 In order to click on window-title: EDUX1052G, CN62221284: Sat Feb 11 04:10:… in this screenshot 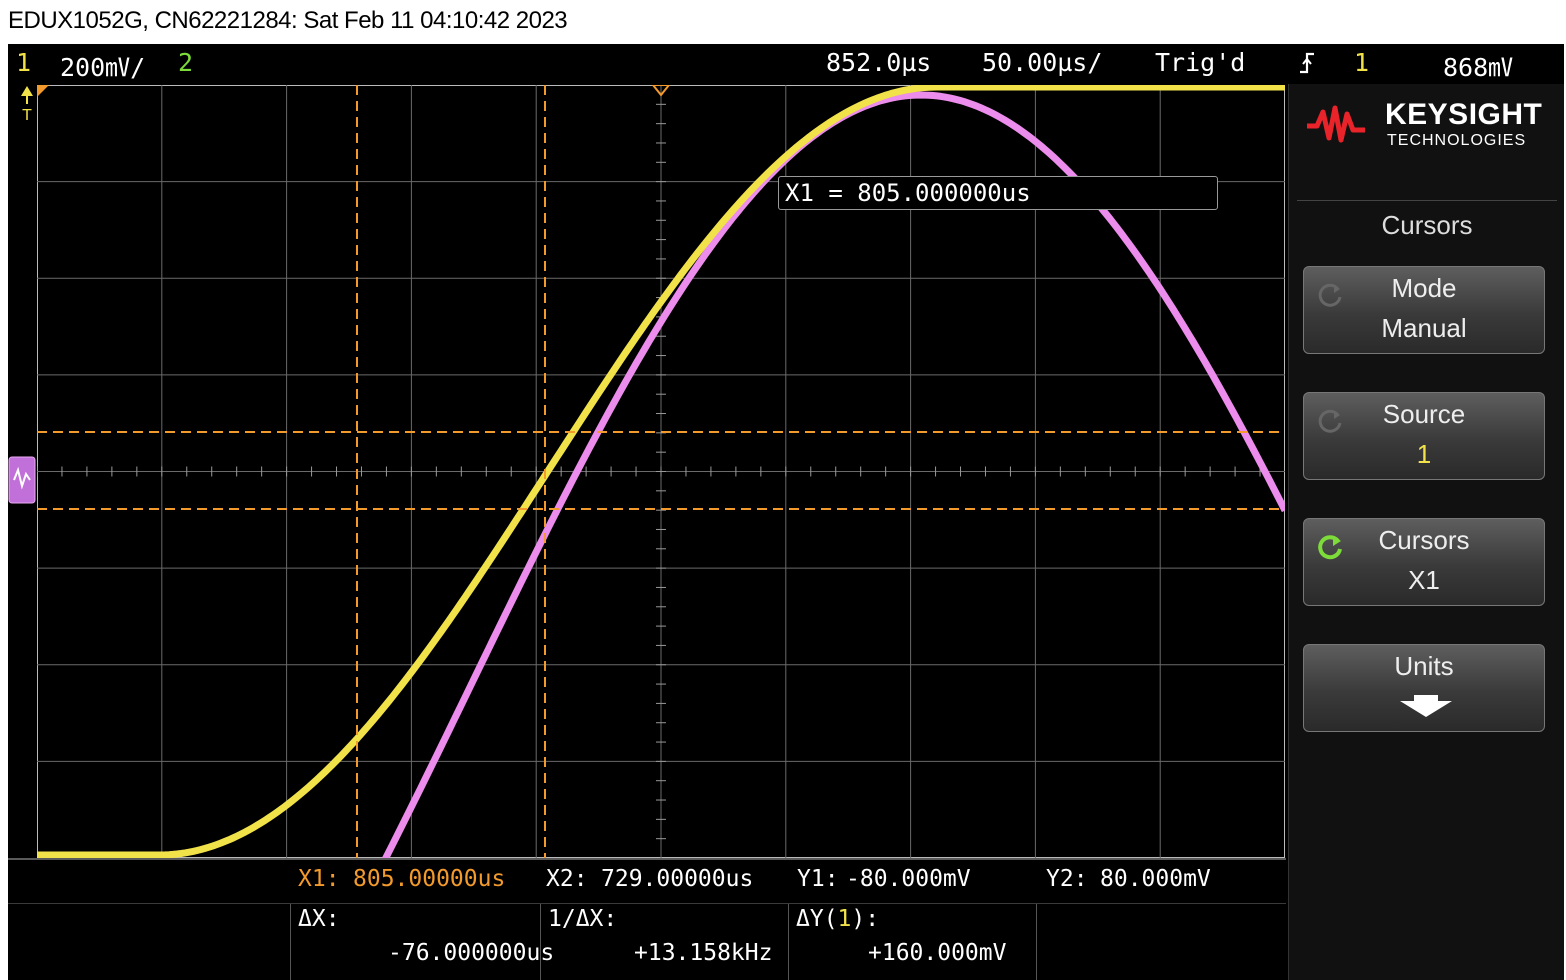, I will do `click(288, 20)`.